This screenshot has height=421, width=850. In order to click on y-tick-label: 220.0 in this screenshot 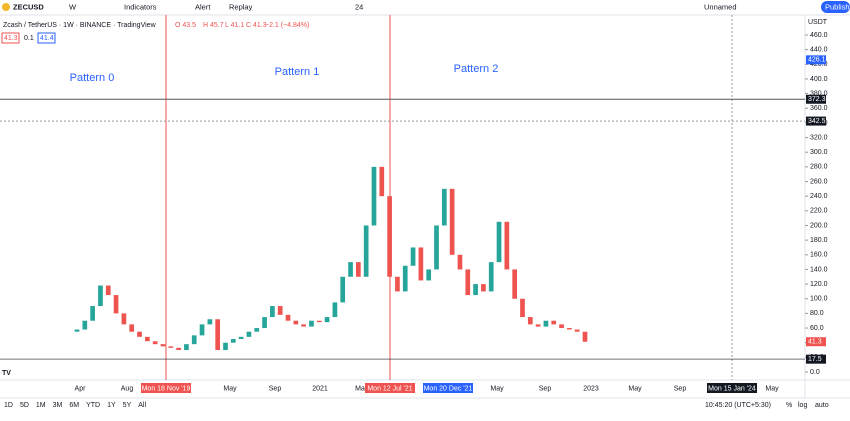, I will do `click(819, 211)`.